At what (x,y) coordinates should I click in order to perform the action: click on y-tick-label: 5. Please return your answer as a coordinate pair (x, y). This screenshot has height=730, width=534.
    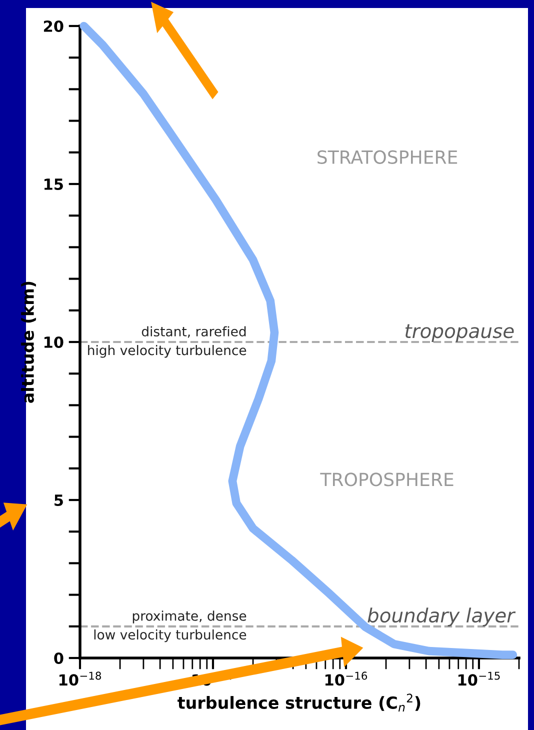
    Looking at the image, I should click on (58, 500).